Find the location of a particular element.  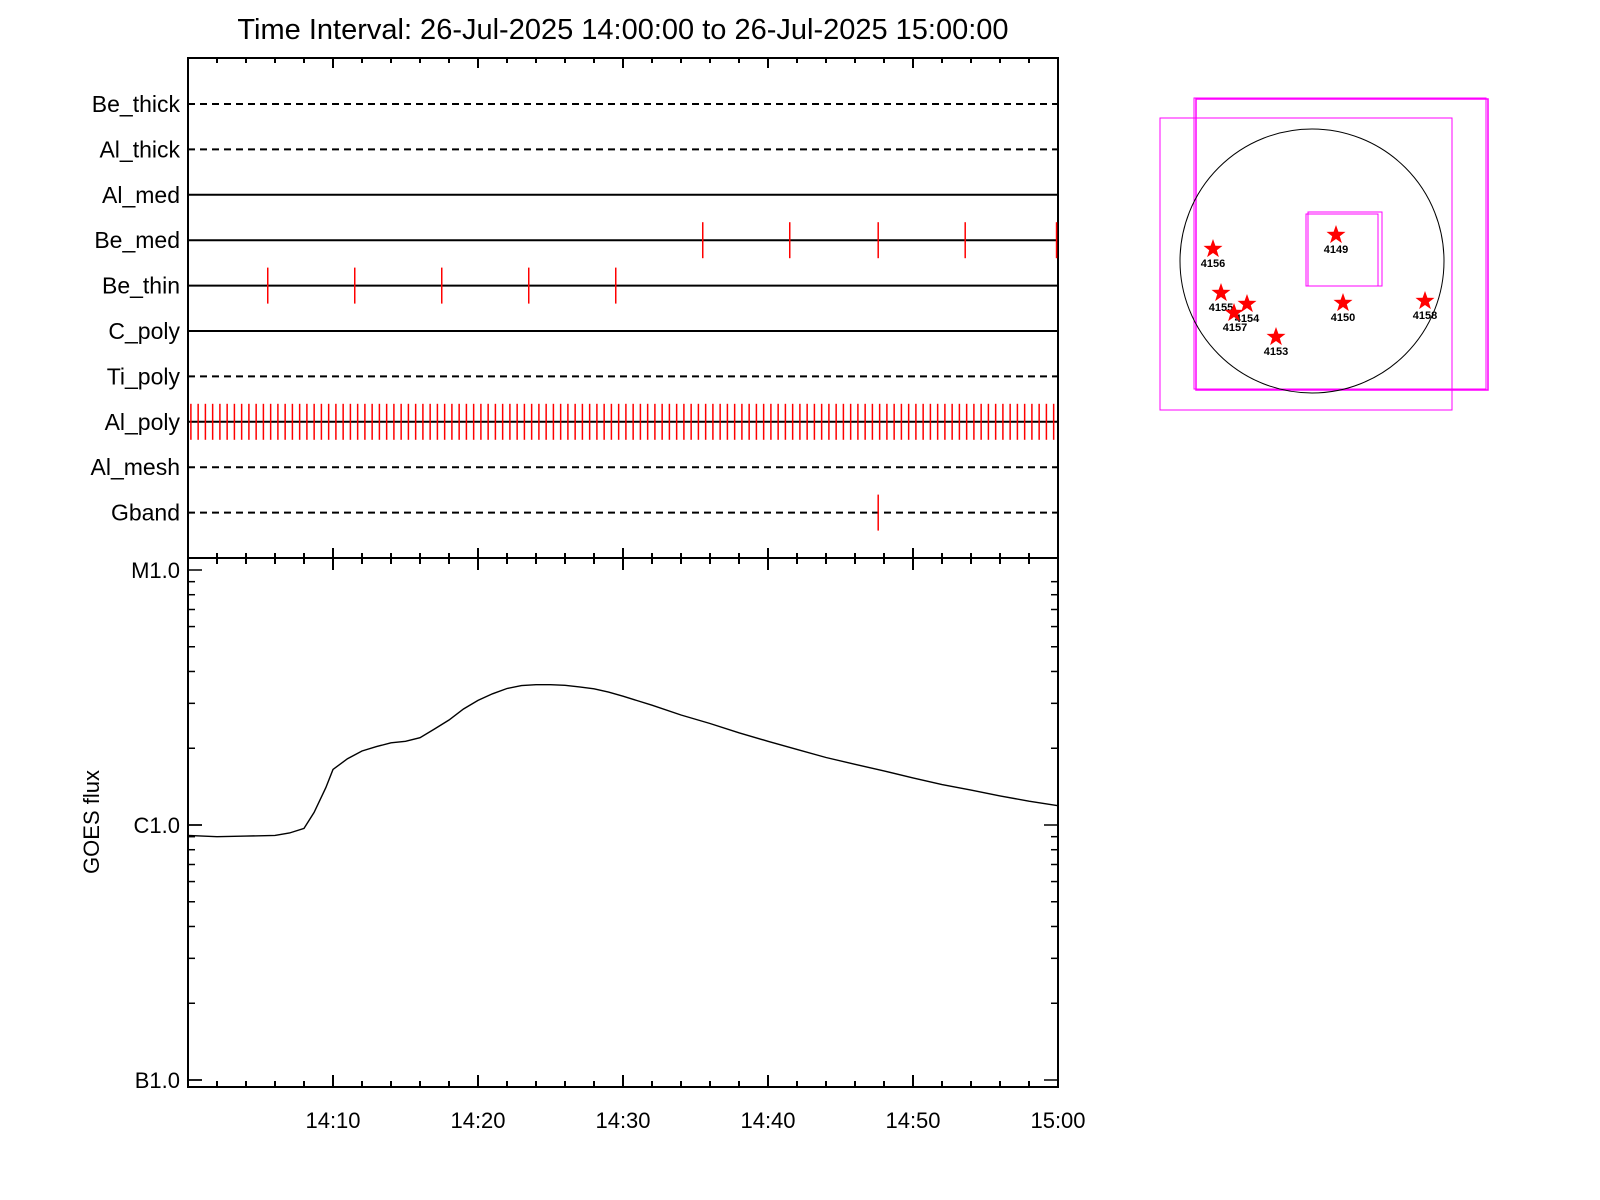

x-tick-label: 14:20 is located at coordinates (477, 1120).